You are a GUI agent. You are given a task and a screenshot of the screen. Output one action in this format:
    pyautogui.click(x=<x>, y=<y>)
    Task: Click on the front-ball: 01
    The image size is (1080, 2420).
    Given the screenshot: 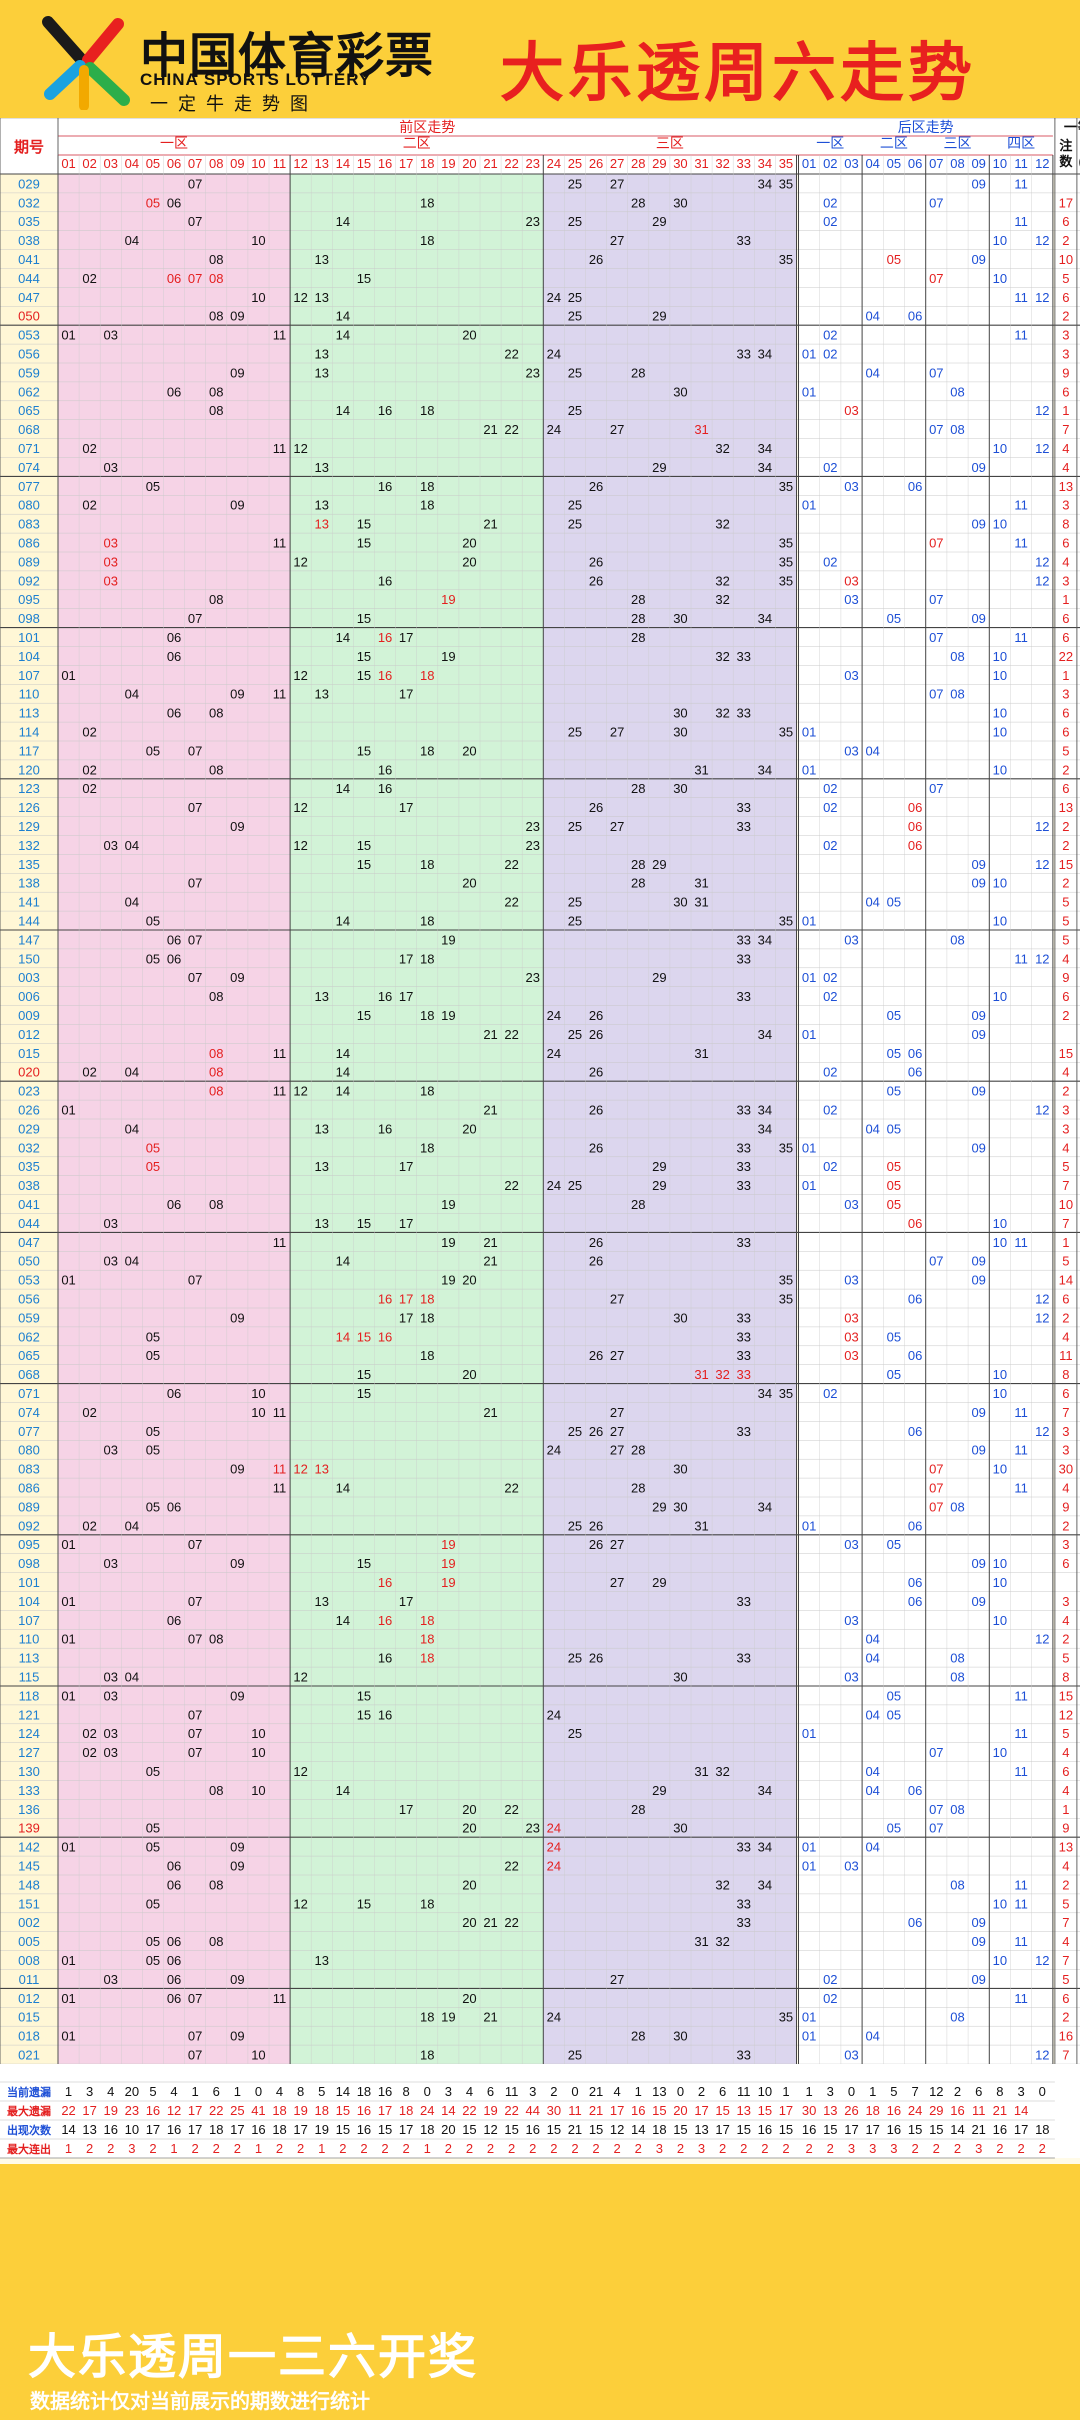 What is the action you would take?
    pyautogui.click(x=68, y=675)
    